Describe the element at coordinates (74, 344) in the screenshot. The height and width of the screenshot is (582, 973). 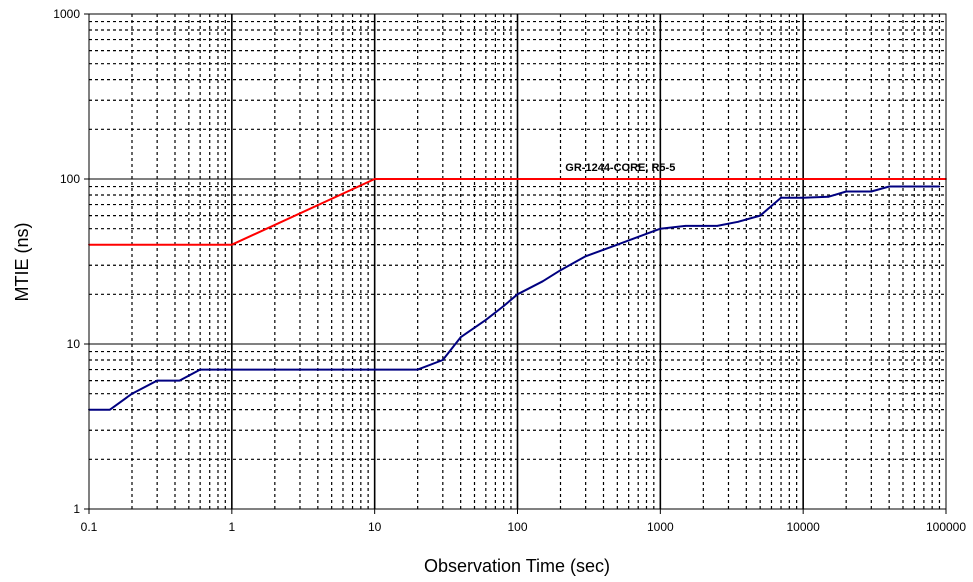
I see `y-tick-label: 10` at that location.